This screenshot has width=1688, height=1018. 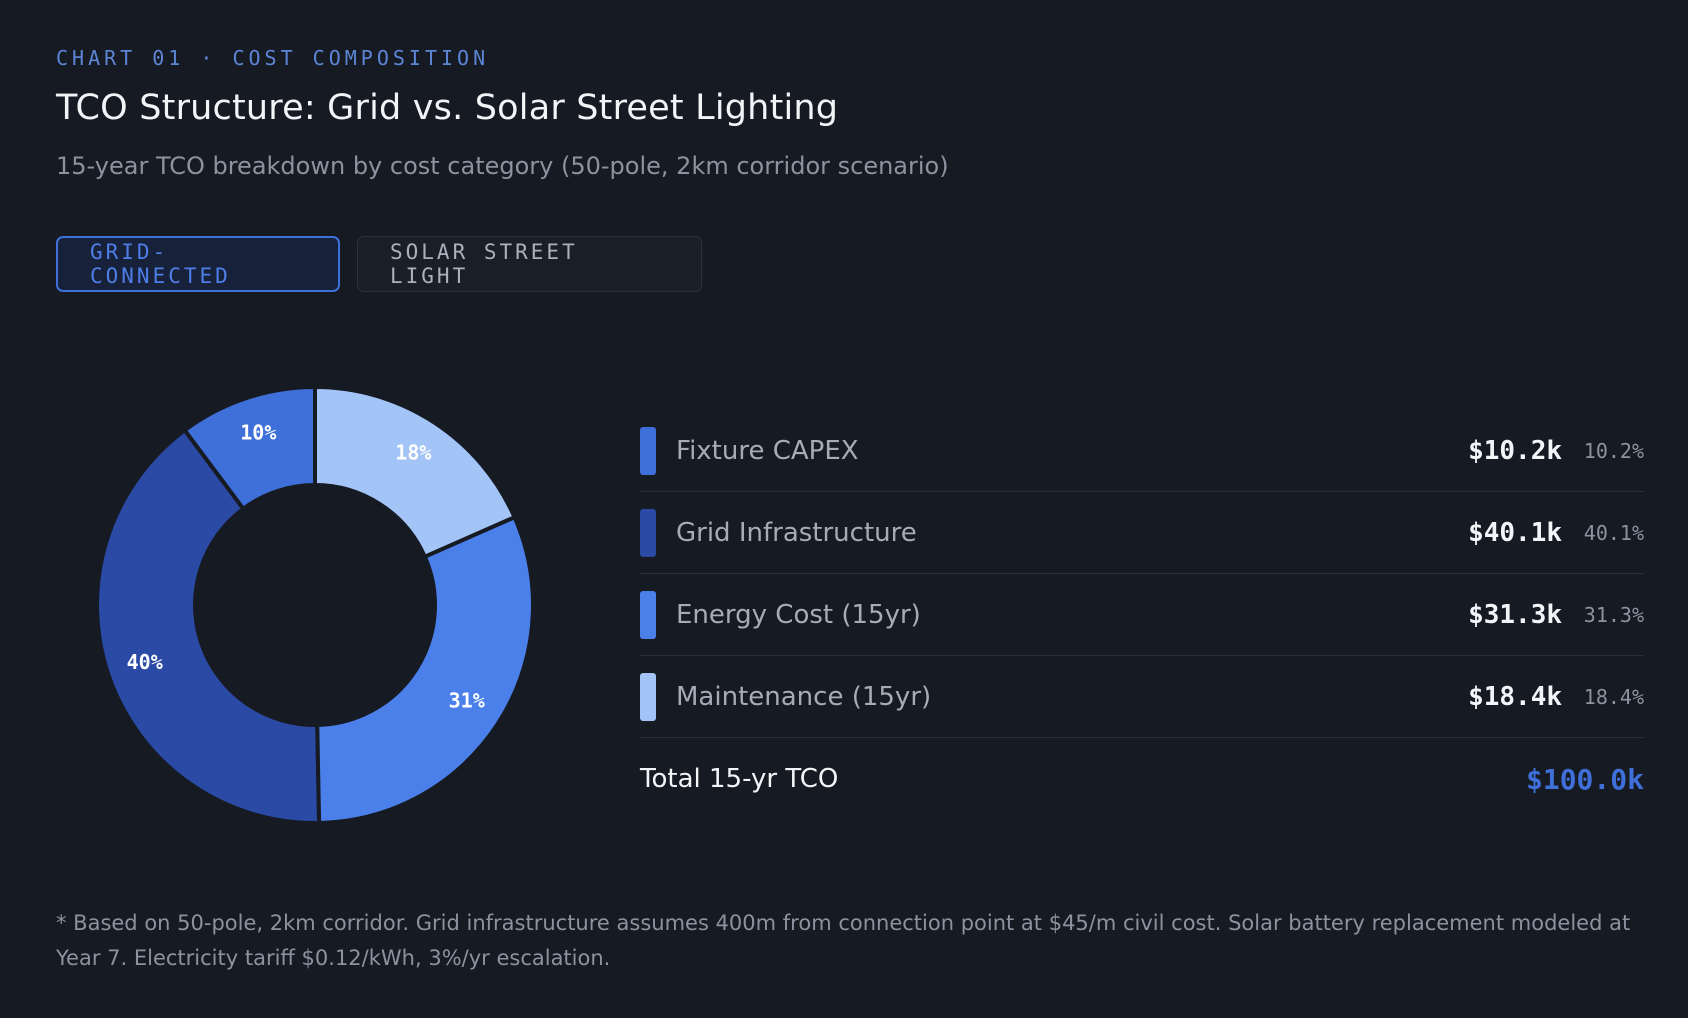 I want to click on legend-label: Grid Infrastructure, so click(x=796, y=532).